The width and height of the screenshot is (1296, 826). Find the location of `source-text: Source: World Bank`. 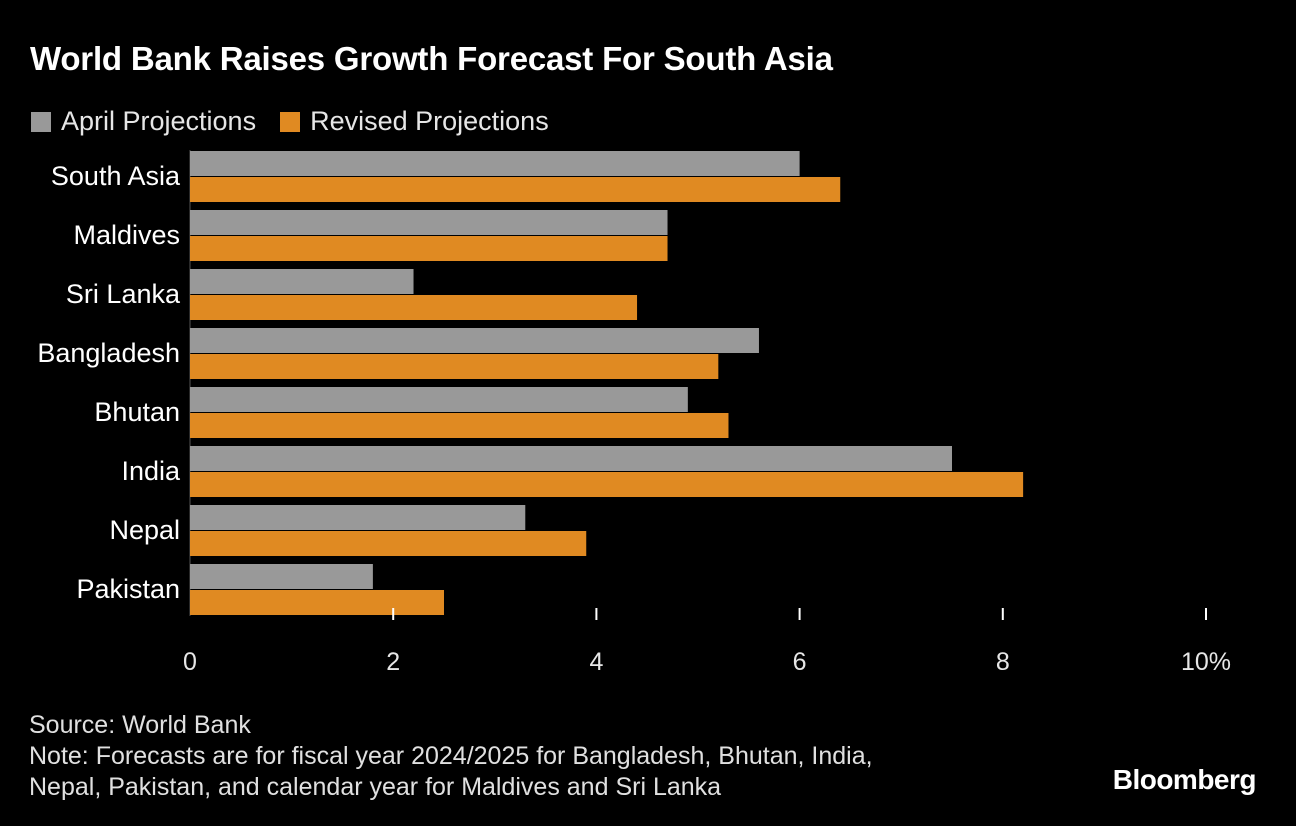

source-text: Source: World Bank is located at coordinates (140, 725).